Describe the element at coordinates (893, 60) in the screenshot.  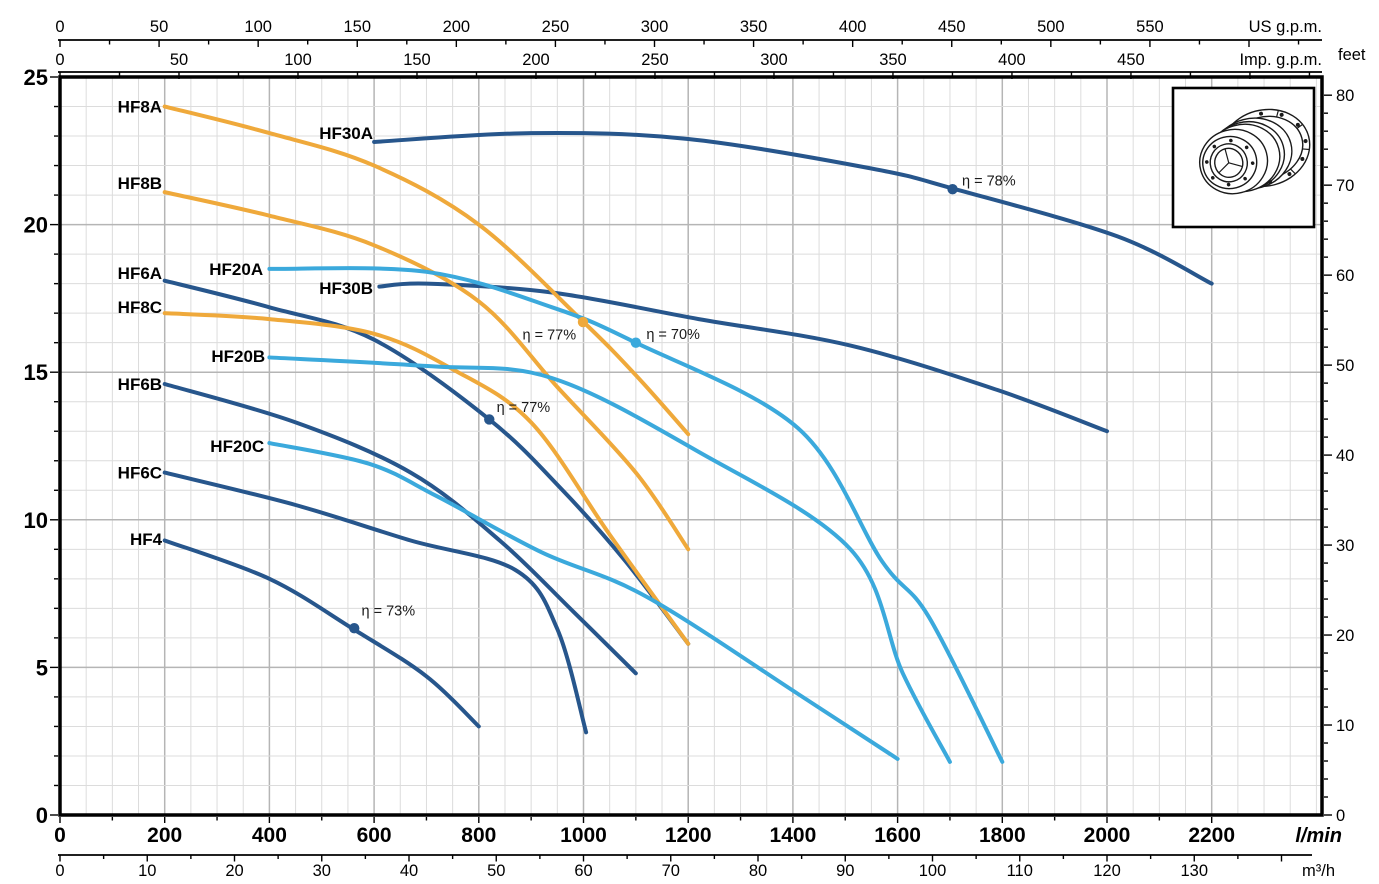
I see `axis-tick-label: 350` at that location.